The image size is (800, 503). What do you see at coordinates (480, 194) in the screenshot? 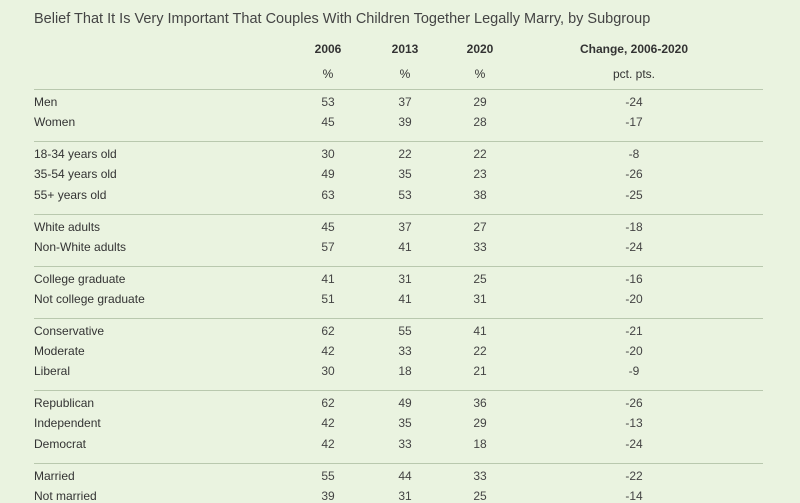
I see `table-cell: 38` at bounding box center [480, 194].